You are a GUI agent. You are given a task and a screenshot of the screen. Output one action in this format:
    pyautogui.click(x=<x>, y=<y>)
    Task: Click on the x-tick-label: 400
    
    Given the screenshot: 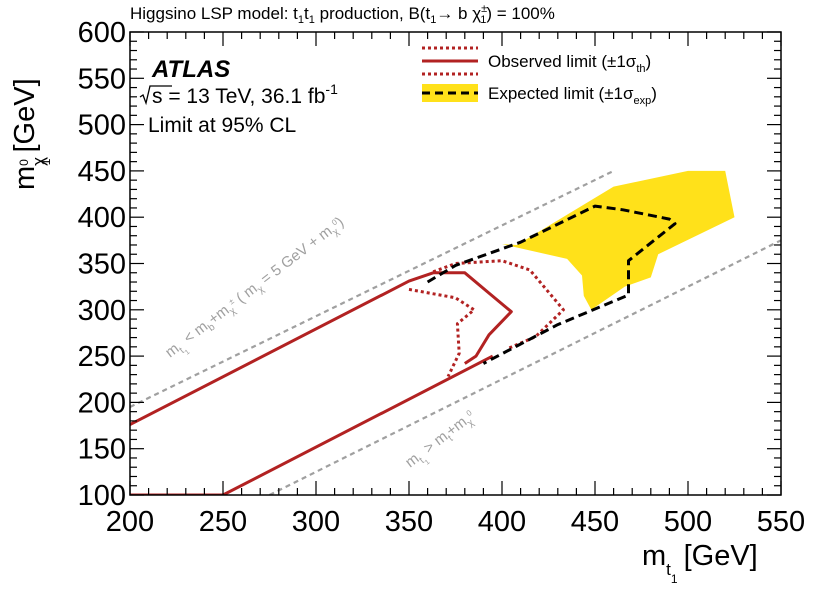 What is the action you would take?
    pyautogui.click(x=502, y=522)
    